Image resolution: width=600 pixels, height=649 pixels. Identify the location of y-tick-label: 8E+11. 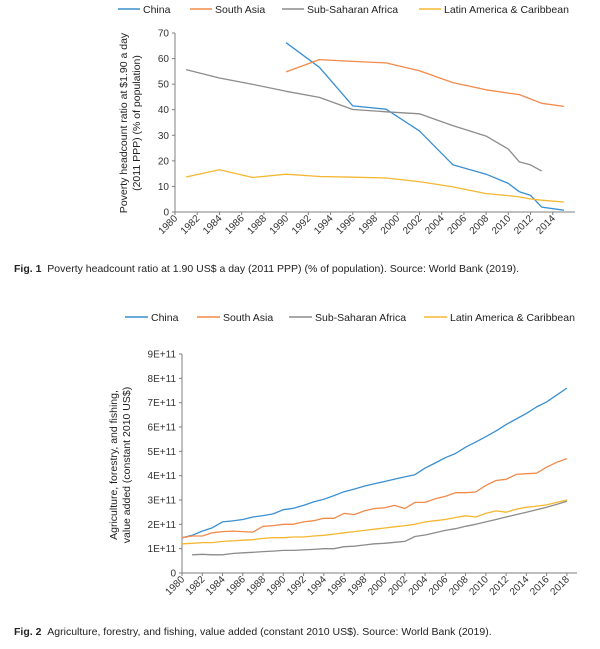
(162, 379).